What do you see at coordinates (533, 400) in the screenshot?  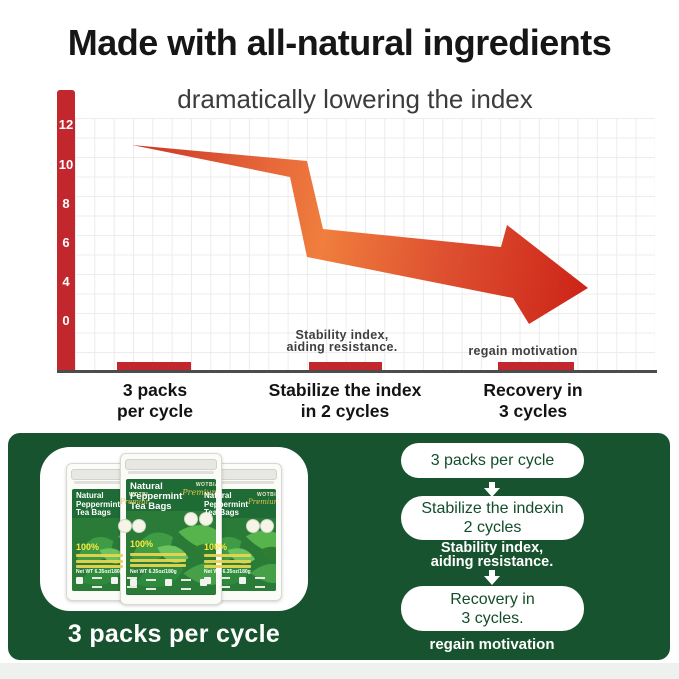 I see `x-label-3: Recovery in 3 cycles` at bounding box center [533, 400].